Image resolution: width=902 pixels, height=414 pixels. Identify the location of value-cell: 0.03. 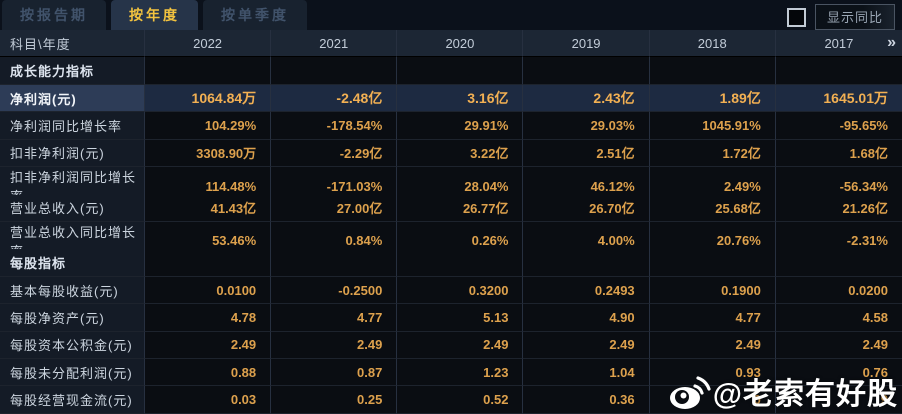
(208, 400).